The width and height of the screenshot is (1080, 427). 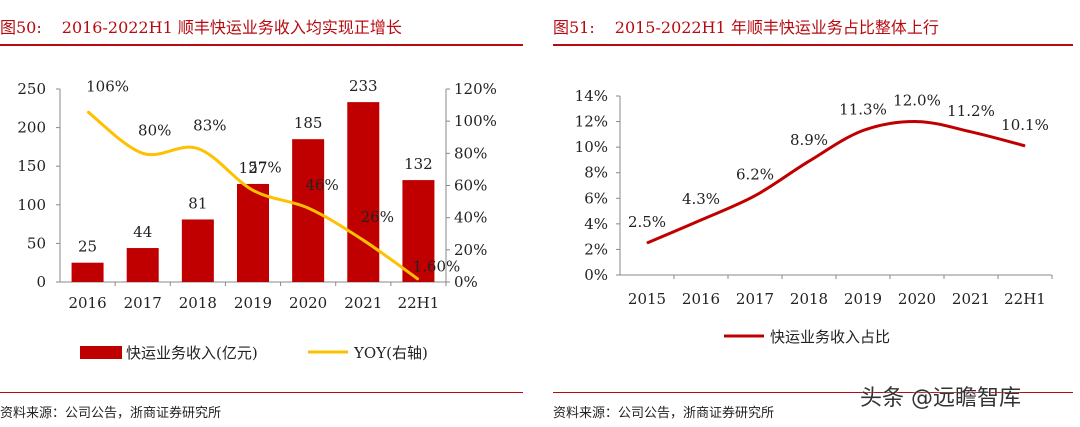 What do you see at coordinates (470, 153) in the screenshot?
I see `right-tick-label: 80%` at bounding box center [470, 153].